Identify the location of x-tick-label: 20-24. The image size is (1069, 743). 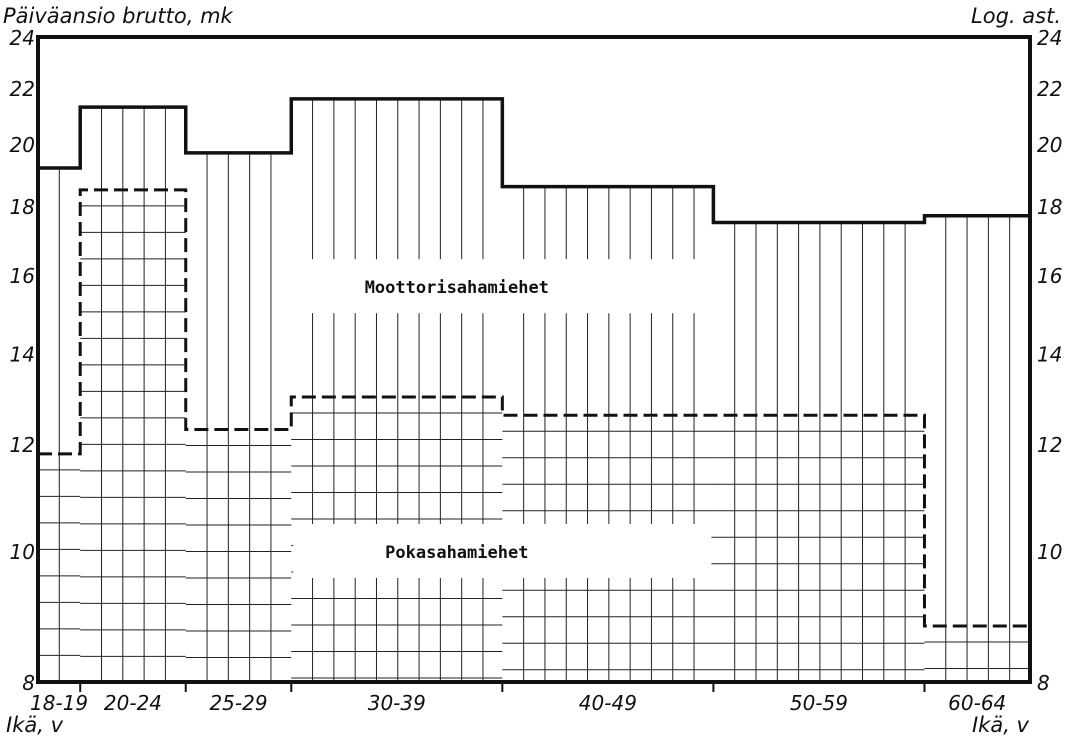
(133, 703).